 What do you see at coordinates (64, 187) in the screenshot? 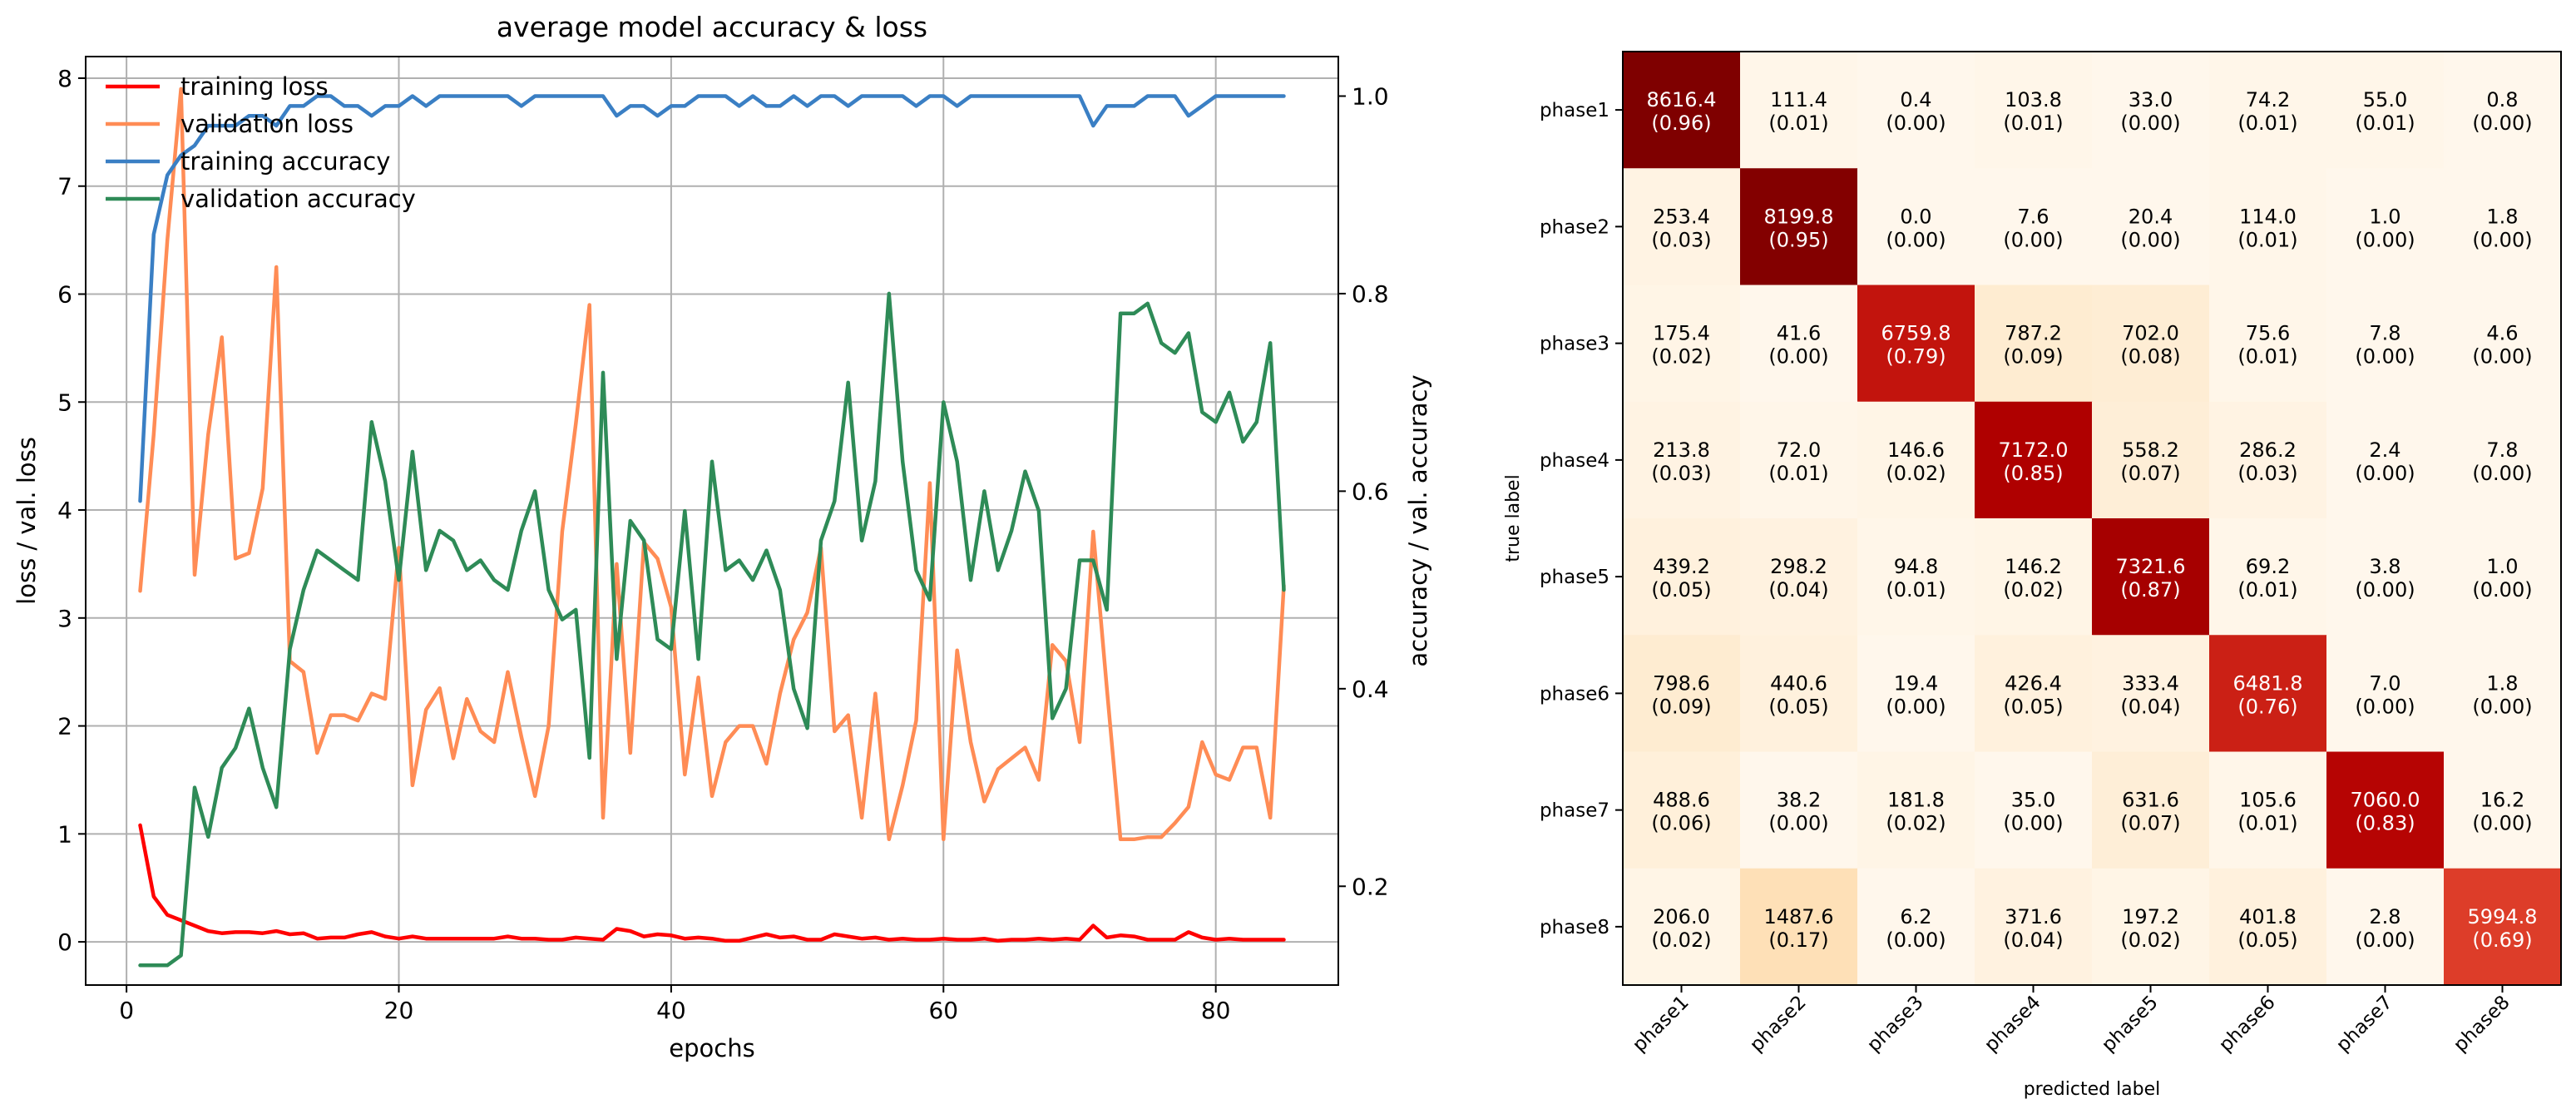
I see `y-tick-label: 7` at bounding box center [64, 187].